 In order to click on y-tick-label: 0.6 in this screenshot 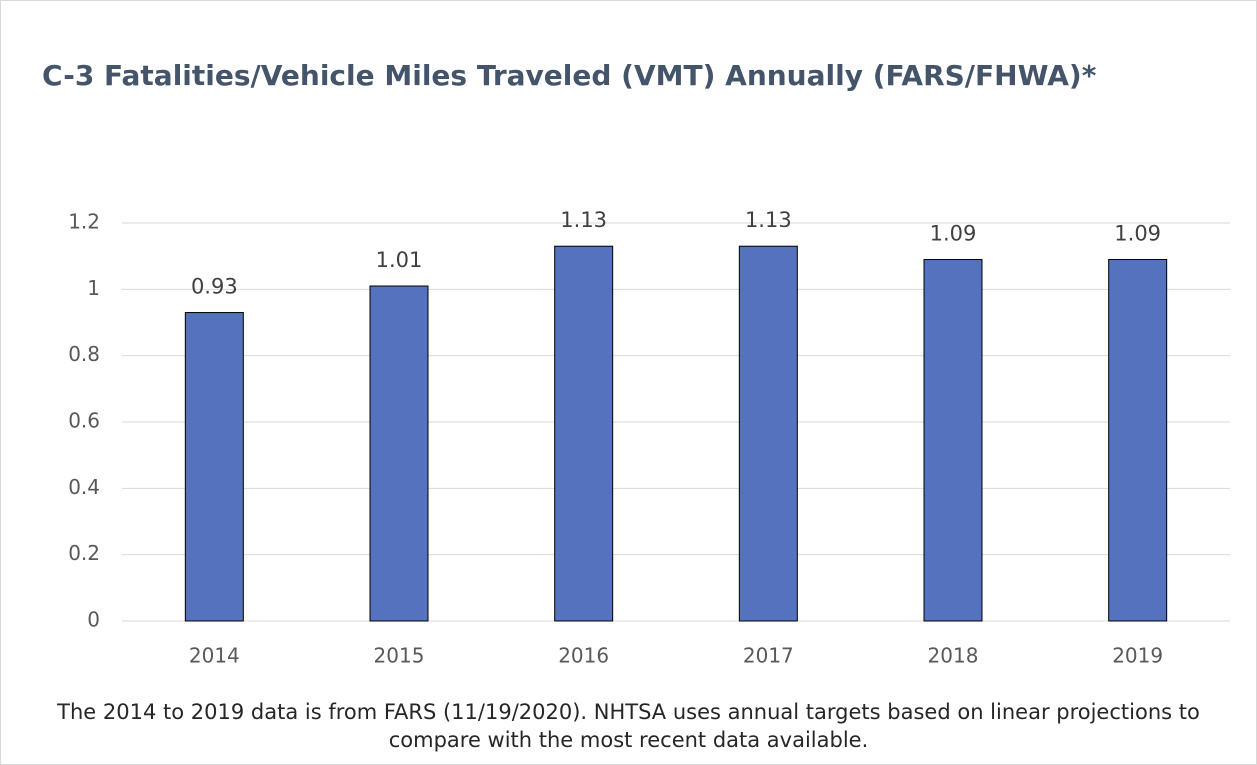, I will do `click(84, 421)`.